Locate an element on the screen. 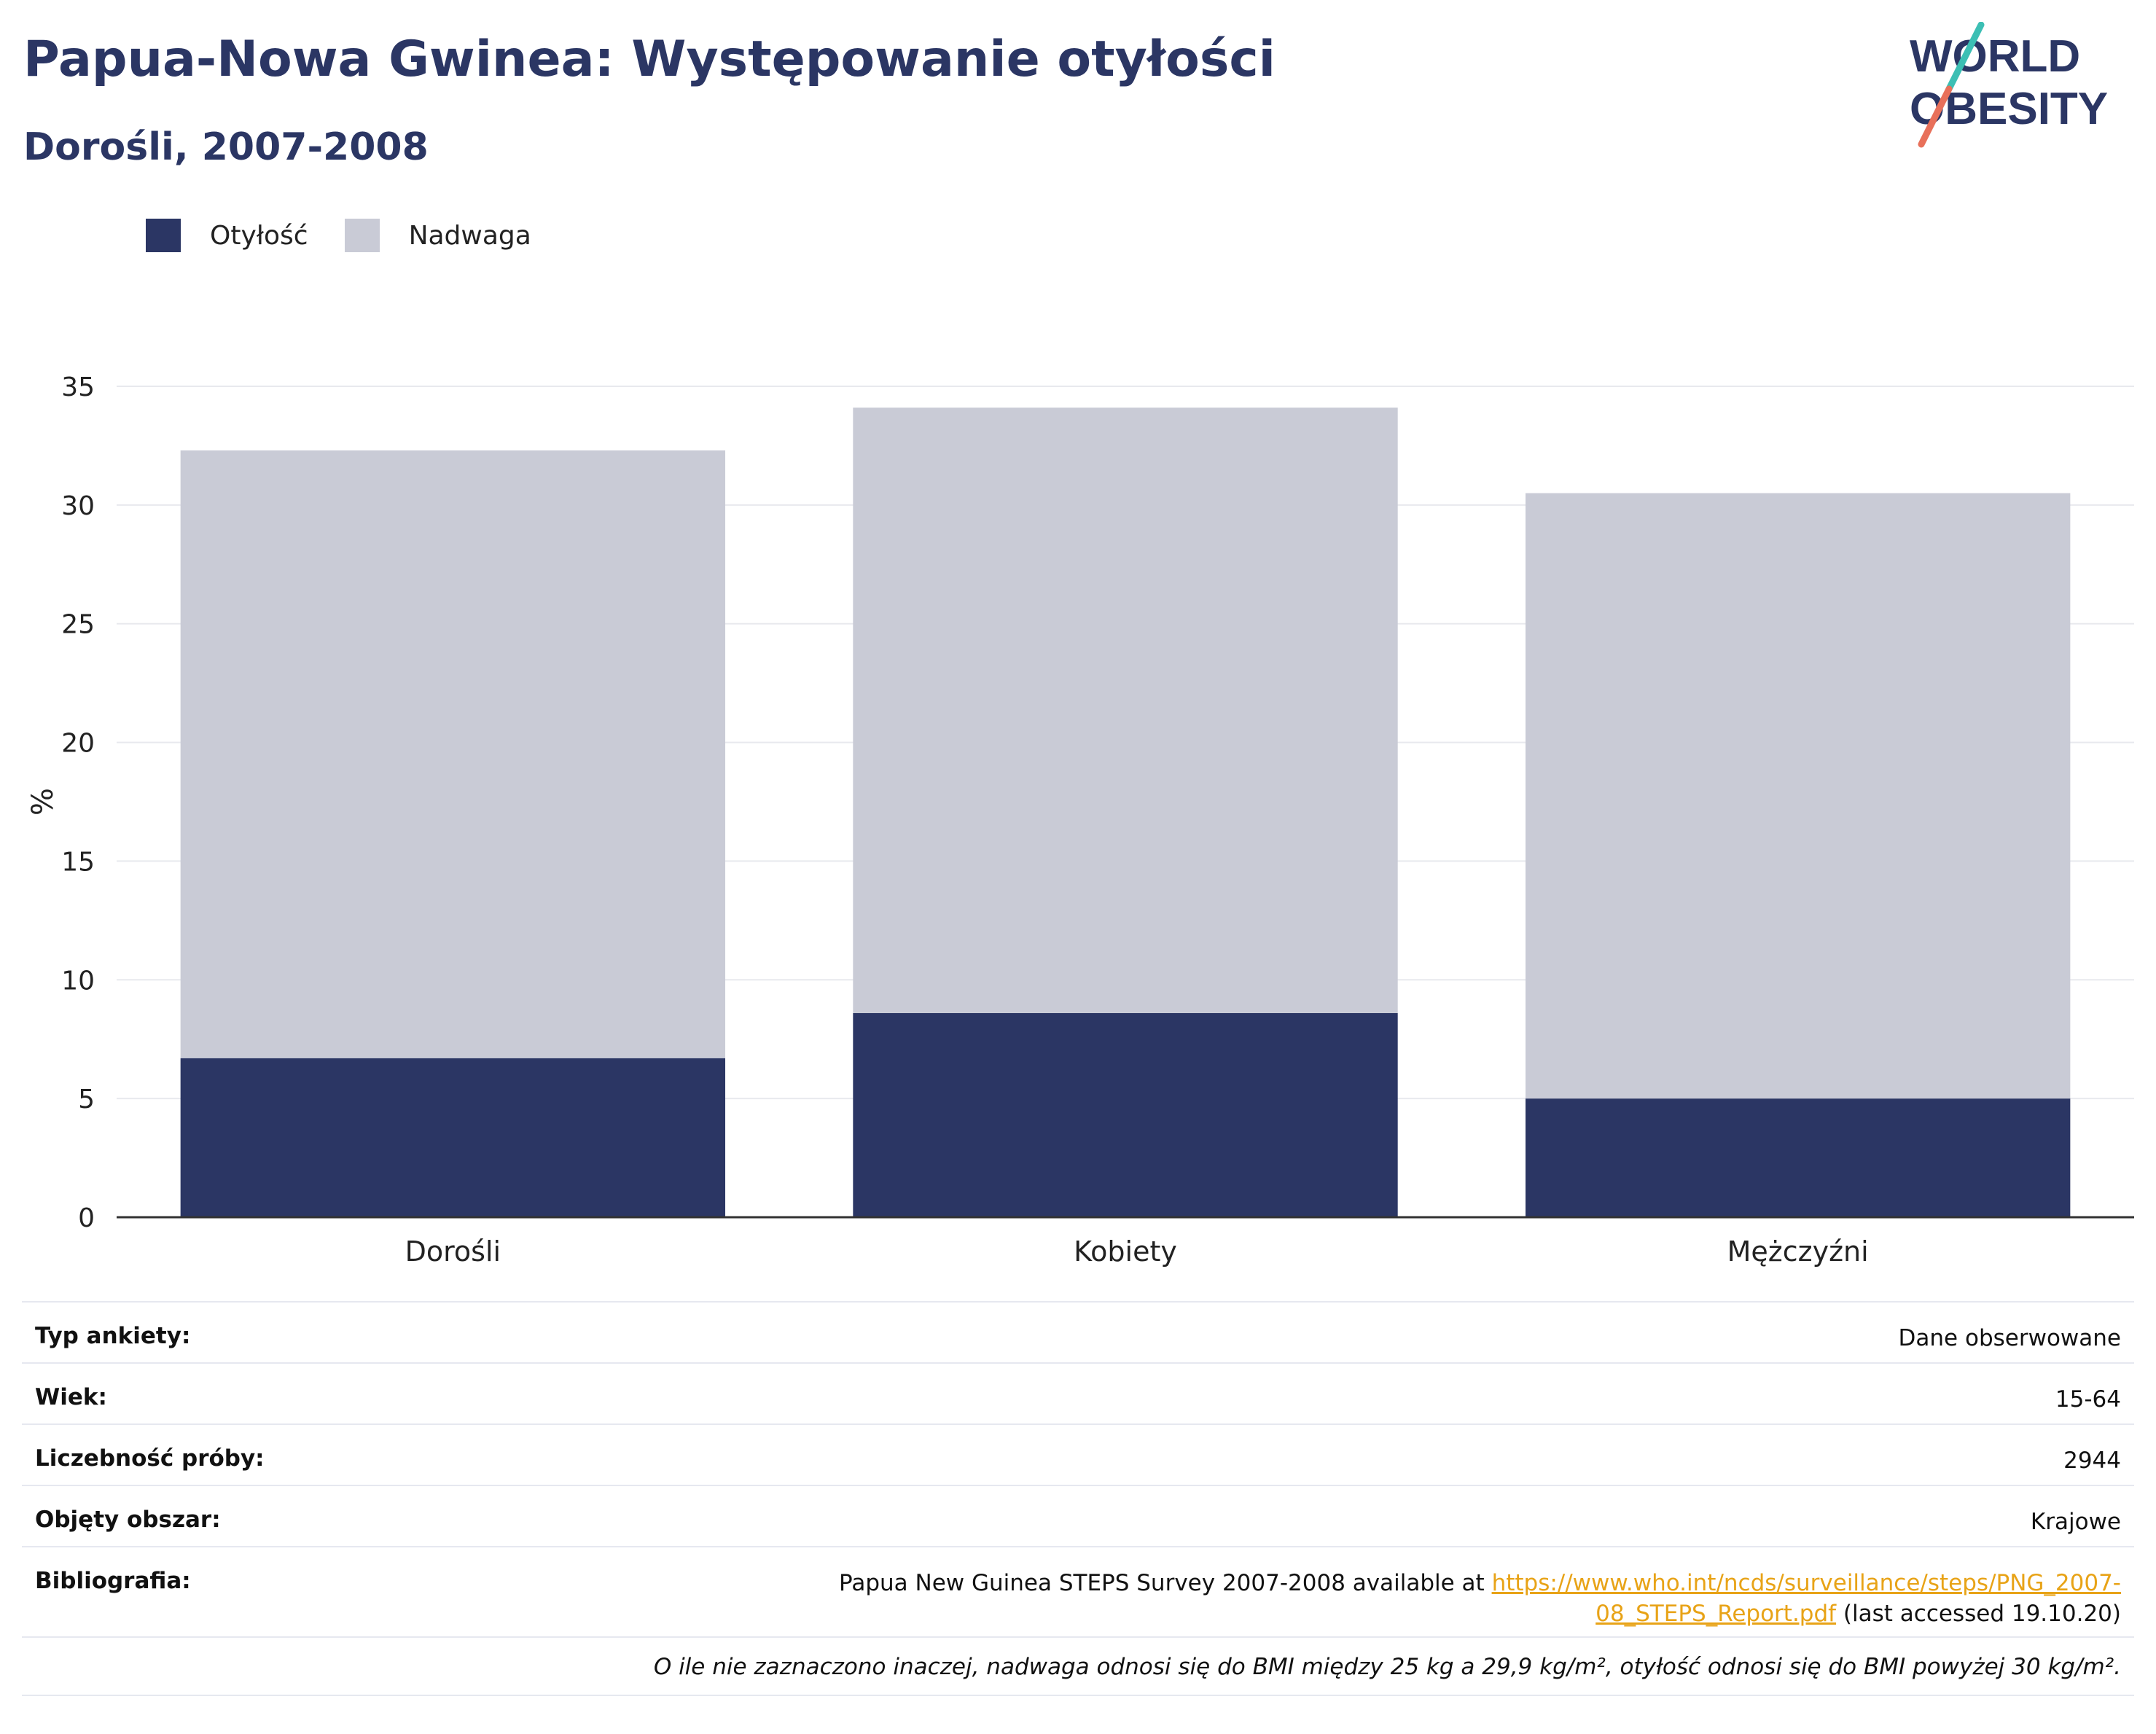  page-subtitle: Dorośli, 2007-2008 is located at coordinates (226, 147).